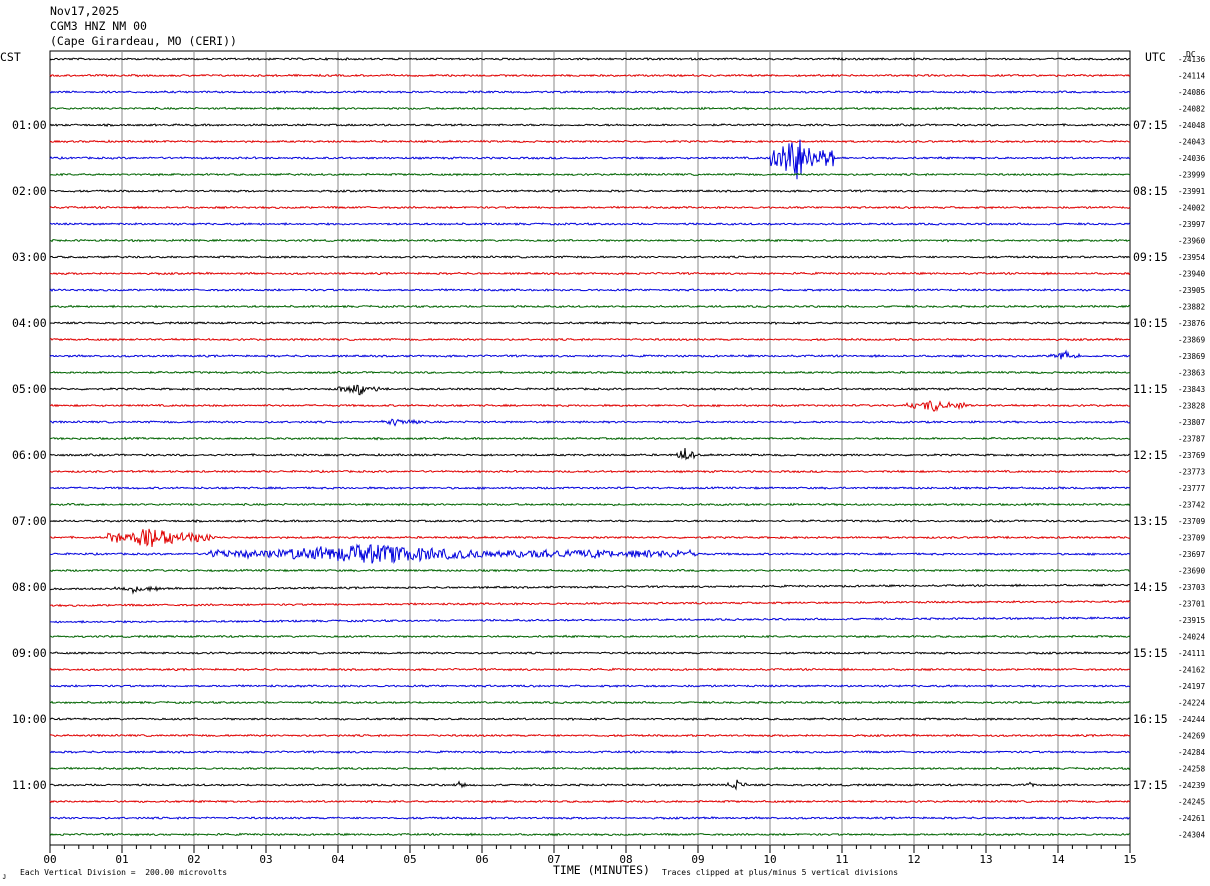  Describe the element at coordinates (1192, 637) in the screenshot. I see `dc-offset-label: -24024` at that location.